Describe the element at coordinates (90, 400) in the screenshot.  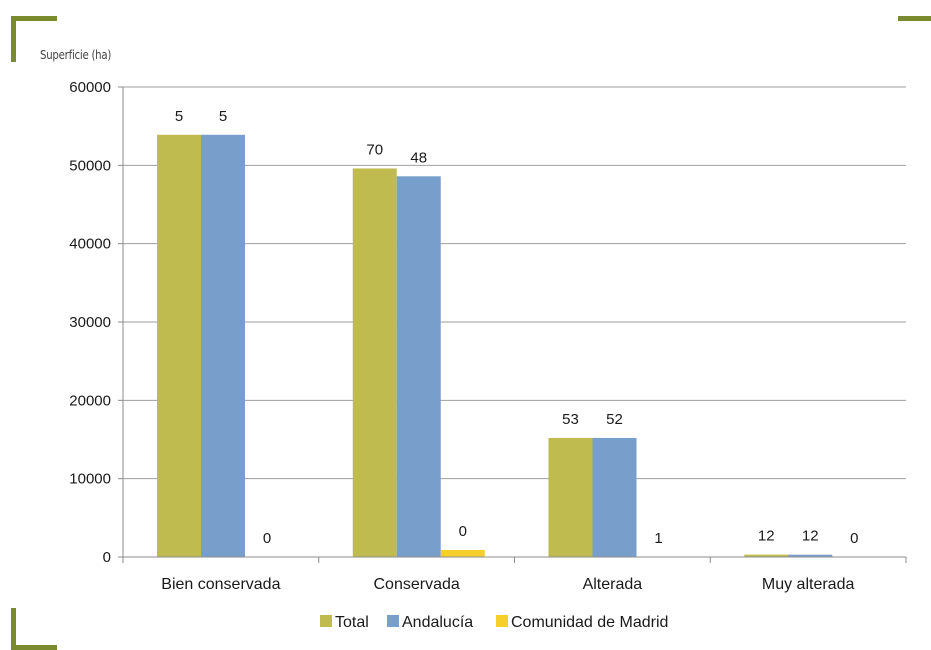
I see `y-tick-label: 20000` at that location.